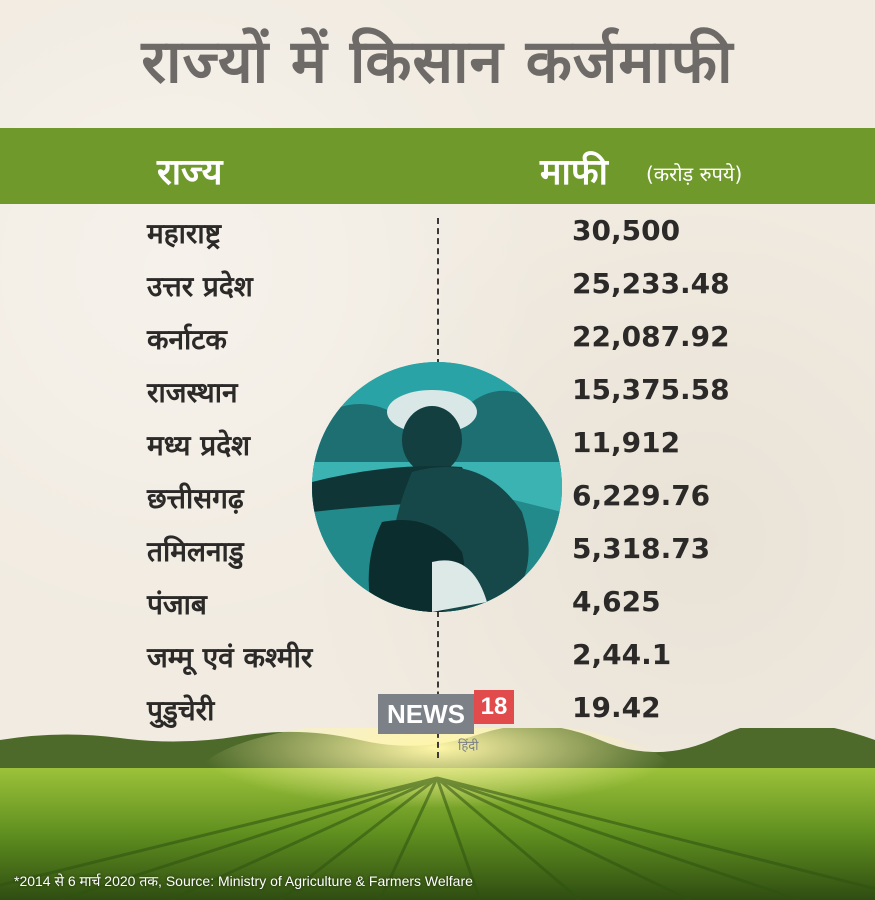 This screenshot has height=900, width=875. I want to click on waiver-amount: 5,318.73, so click(641, 548).